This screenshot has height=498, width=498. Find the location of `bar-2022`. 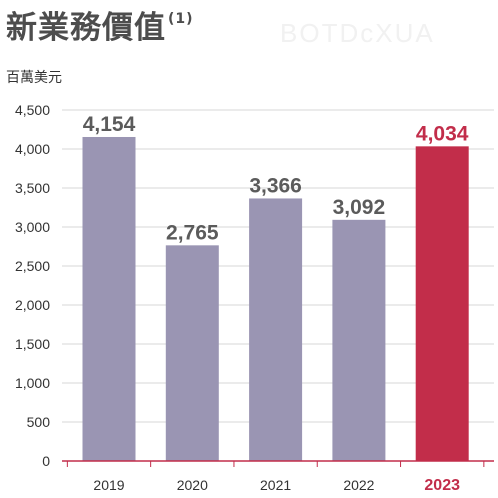

bar-2022 is located at coordinates (359, 340).